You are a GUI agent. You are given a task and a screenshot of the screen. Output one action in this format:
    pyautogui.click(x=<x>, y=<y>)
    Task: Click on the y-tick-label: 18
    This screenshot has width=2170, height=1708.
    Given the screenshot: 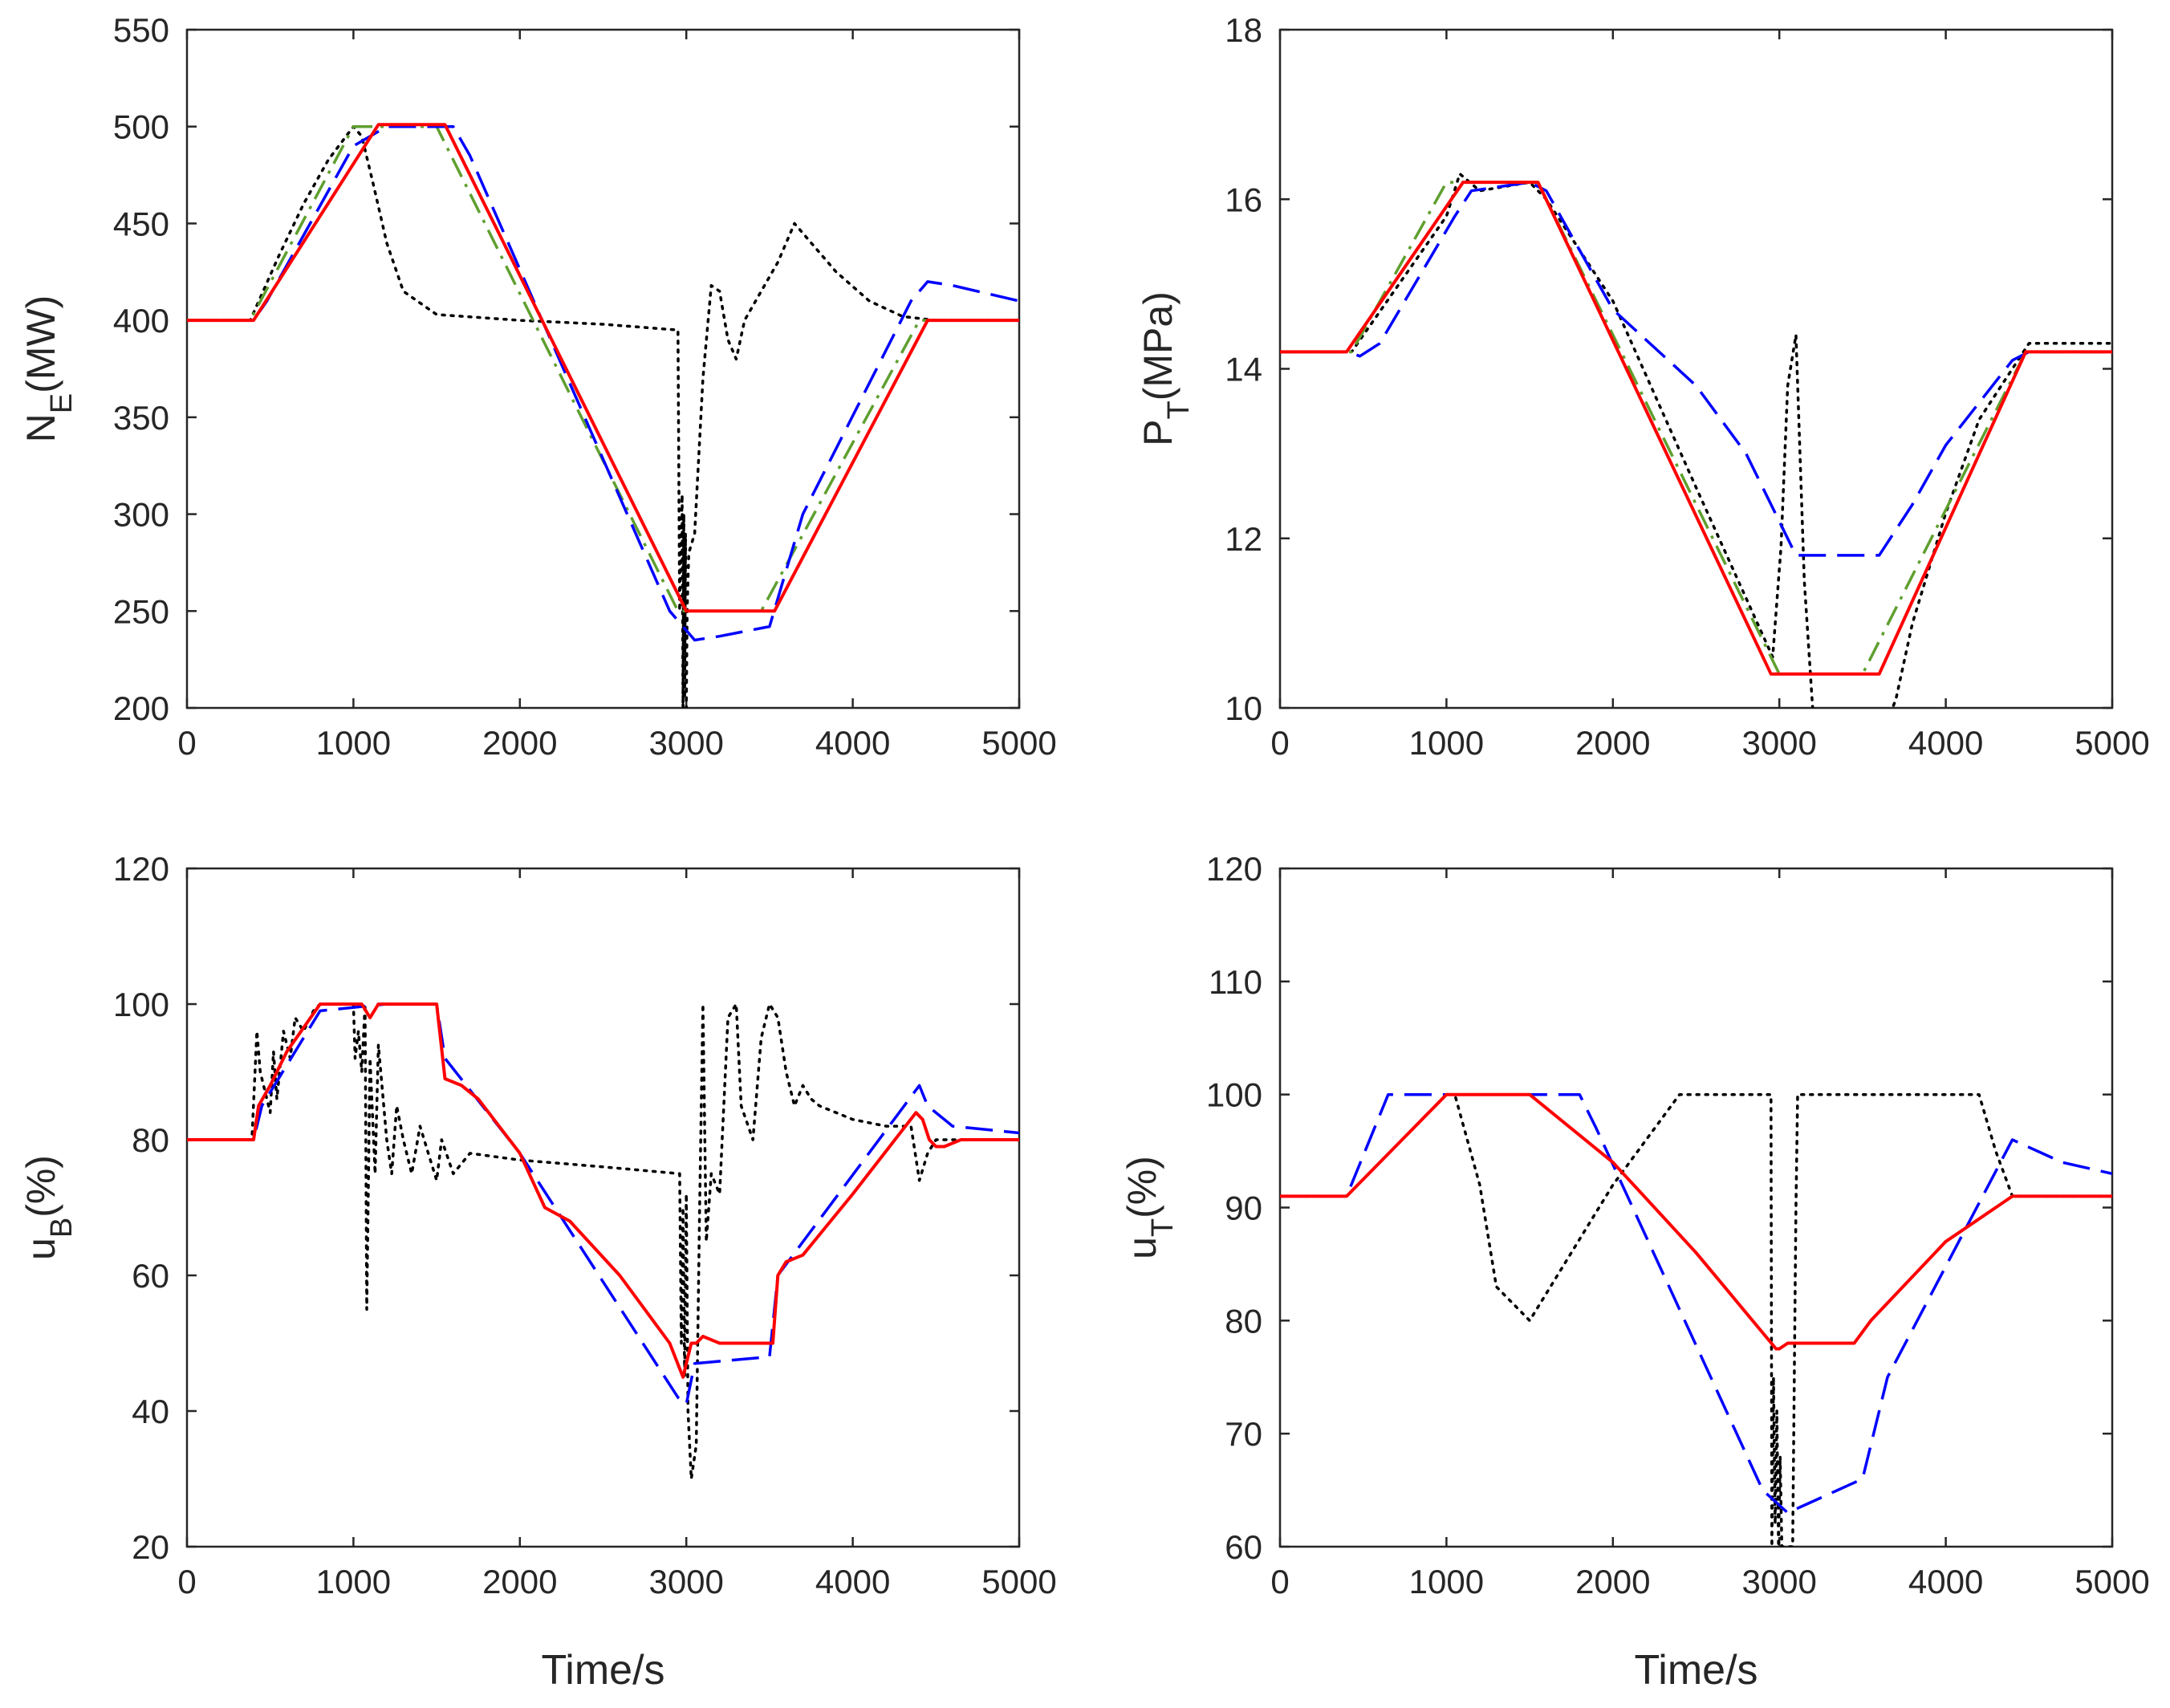 What is the action you would take?
    pyautogui.click(x=1243, y=30)
    